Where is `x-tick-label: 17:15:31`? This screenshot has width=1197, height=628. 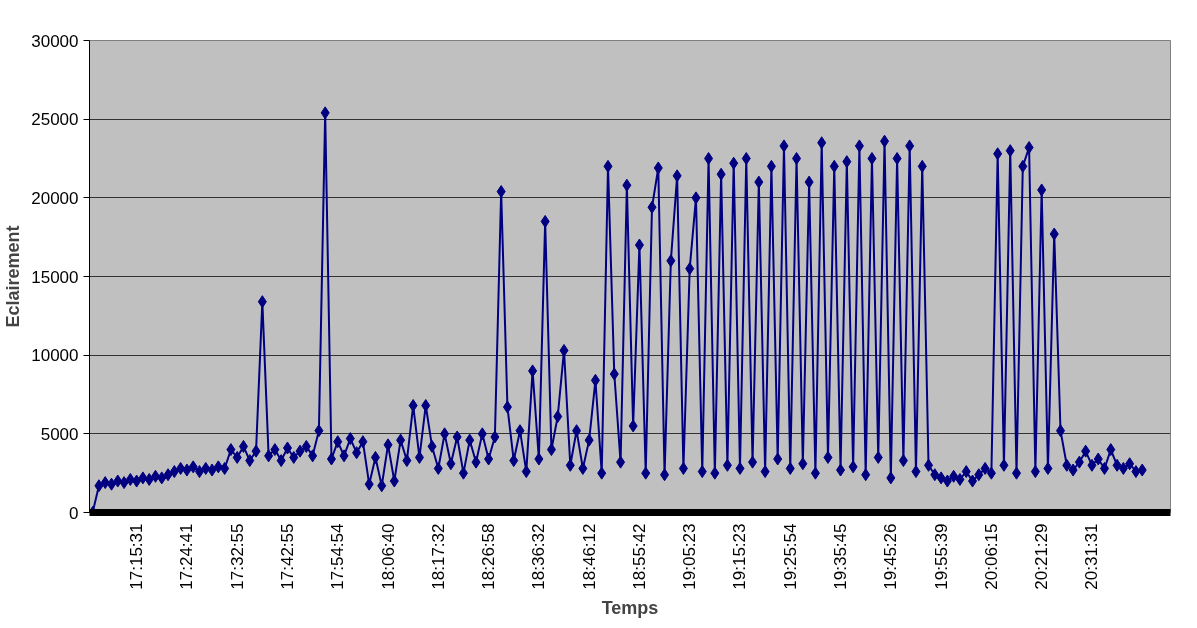
x-tick-label: 17:15:31 is located at coordinates (137, 556).